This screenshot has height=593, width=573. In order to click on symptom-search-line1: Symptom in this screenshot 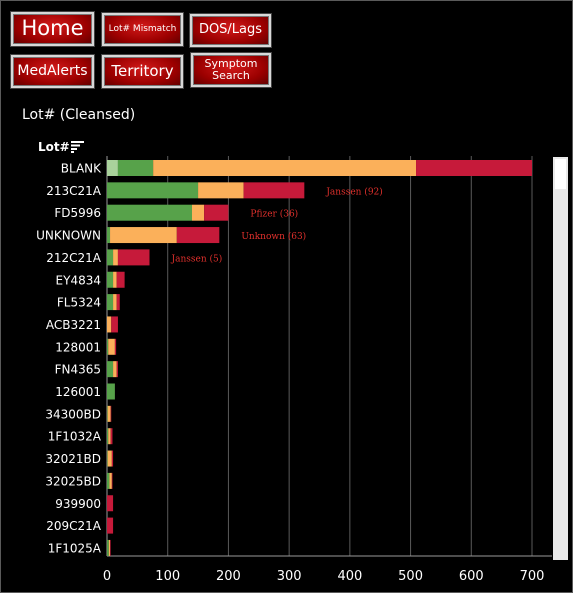, I will do `click(231, 63)`.